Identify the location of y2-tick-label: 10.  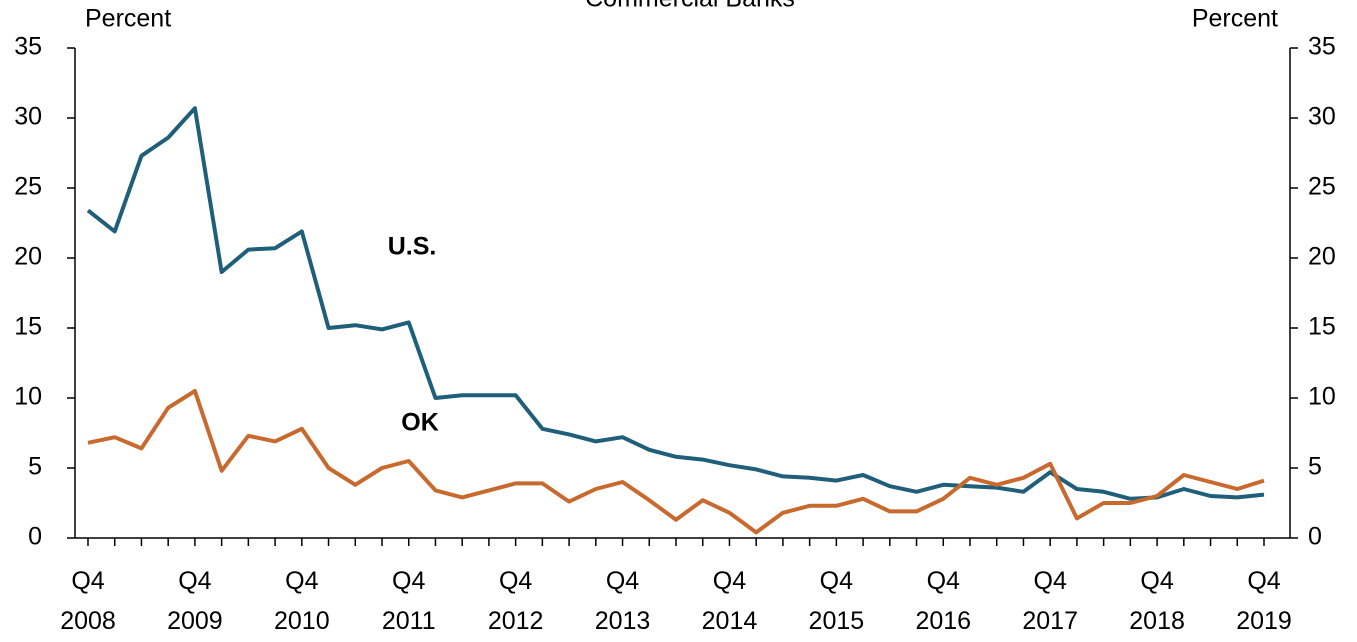
(1322, 397).